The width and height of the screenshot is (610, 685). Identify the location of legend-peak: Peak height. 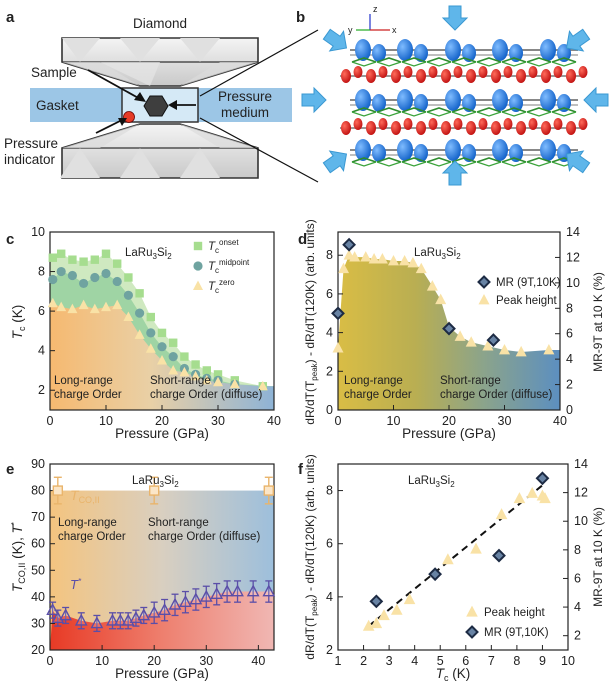
(527, 301).